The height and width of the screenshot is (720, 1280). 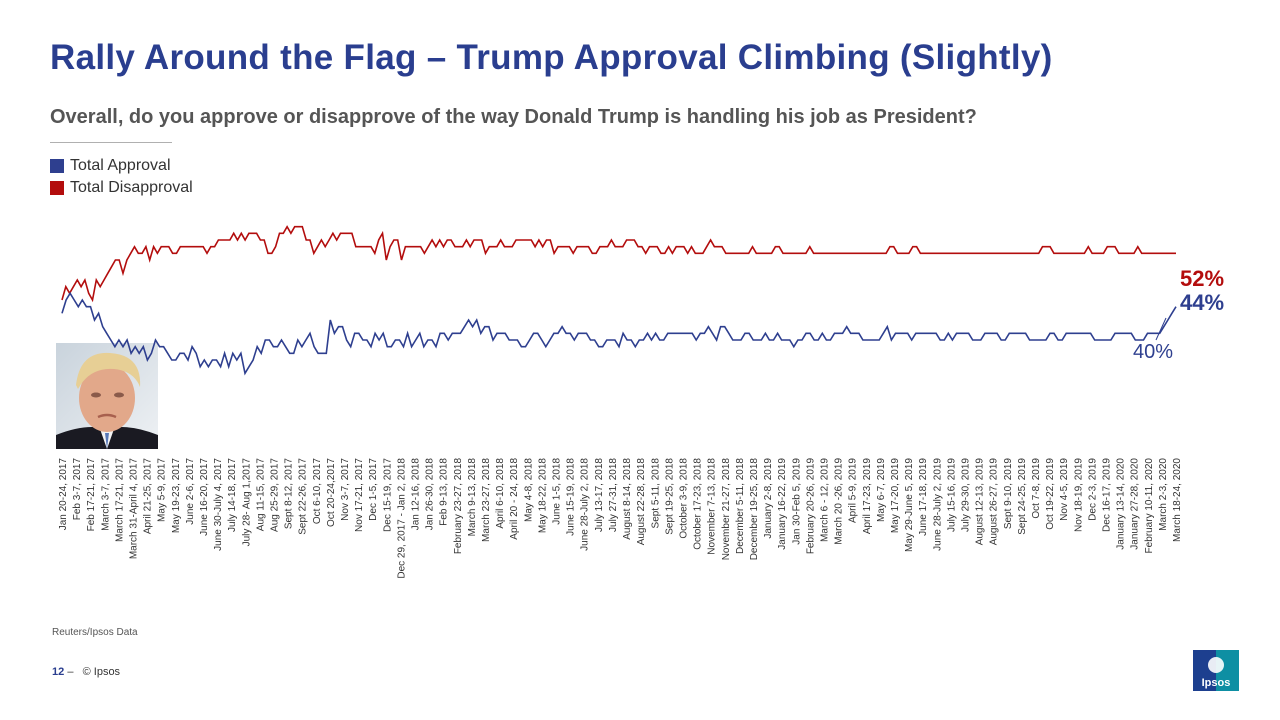 I want to click on x-tick-label: January 27-28, 2020, so click(x=1135, y=504).